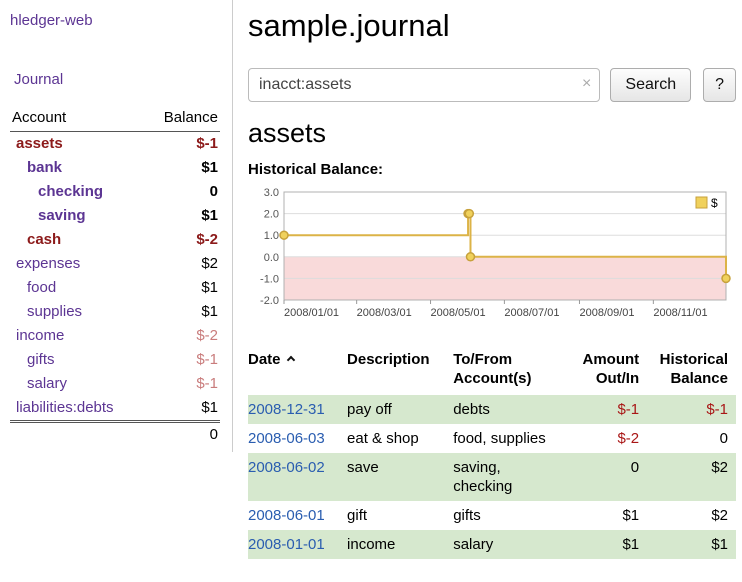 The image size is (742, 582). What do you see at coordinates (471, 409) in the screenshot?
I see `transaction-accounts: debts` at bounding box center [471, 409].